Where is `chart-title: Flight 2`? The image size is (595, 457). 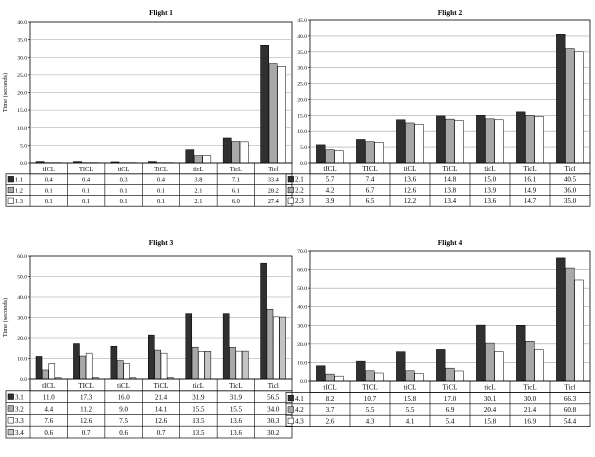
chart-title: Flight 2 is located at coordinates (450, 12).